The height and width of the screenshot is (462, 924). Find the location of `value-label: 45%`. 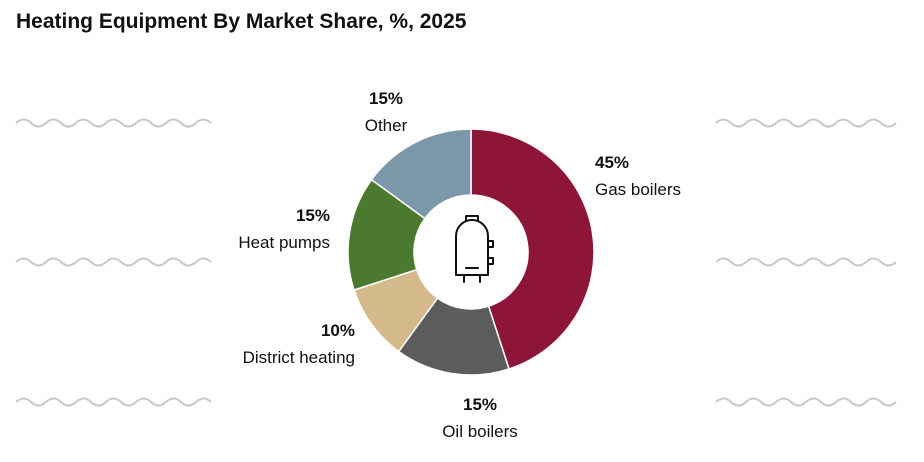

value-label: 45% is located at coordinates (612, 162).